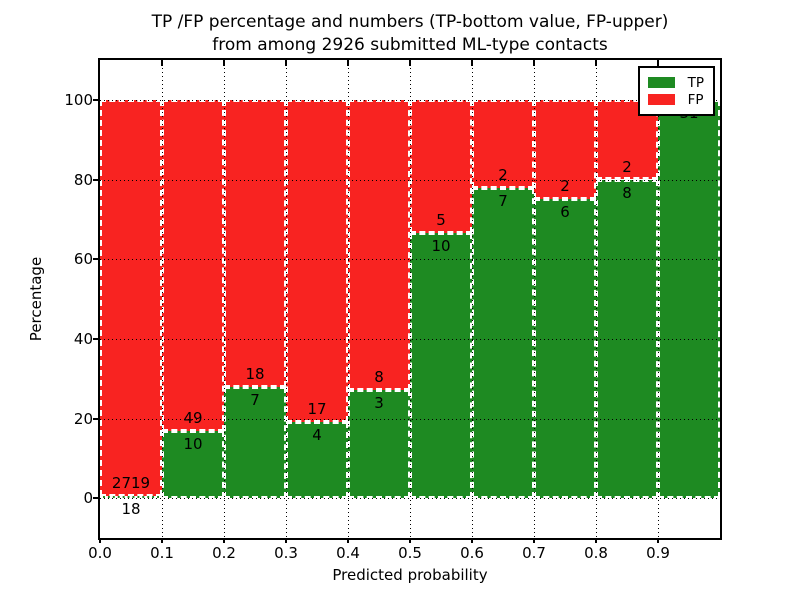 This screenshot has width=800, height=600. Describe the element at coordinates (661, 82) in the screenshot. I see `legend-swatch-tp-icon` at that location.